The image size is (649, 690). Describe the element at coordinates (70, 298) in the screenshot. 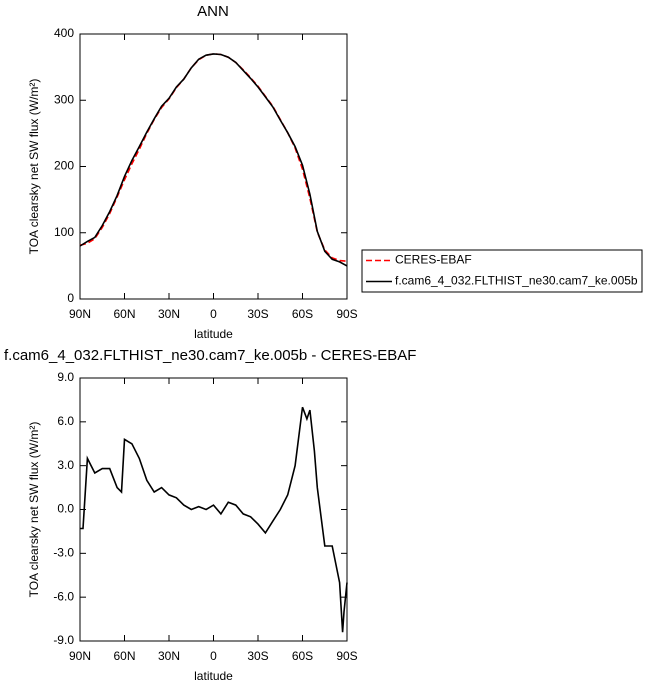

I see `y-tick-label: 0` at that location.